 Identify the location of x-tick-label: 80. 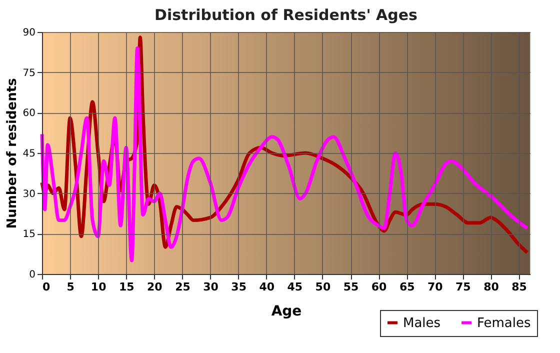
(492, 287).